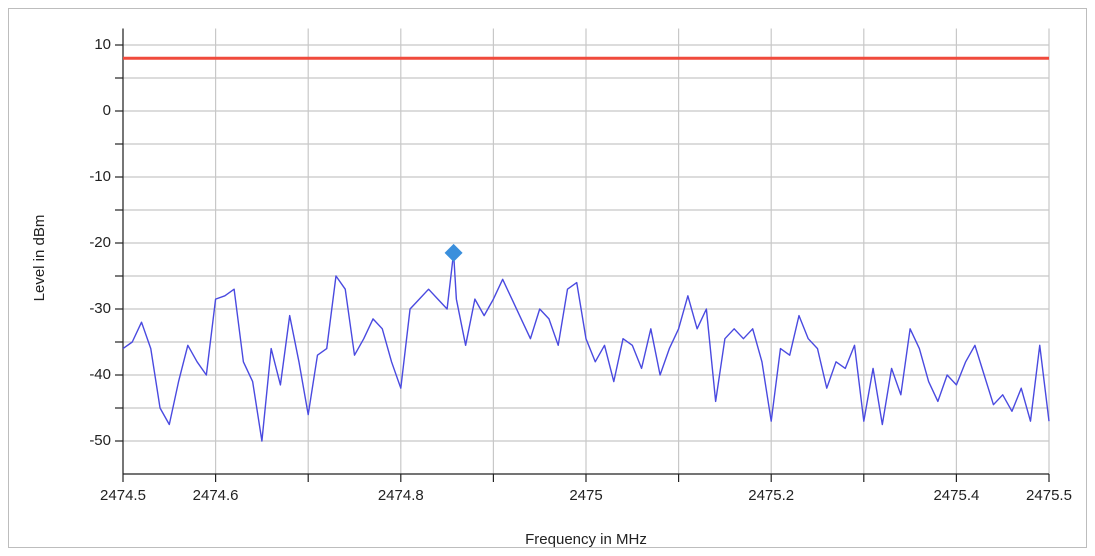 This screenshot has width=1095, height=556. What do you see at coordinates (956, 495) in the screenshot?
I see `x-tick-label: 2475.4` at bounding box center [956, 495].